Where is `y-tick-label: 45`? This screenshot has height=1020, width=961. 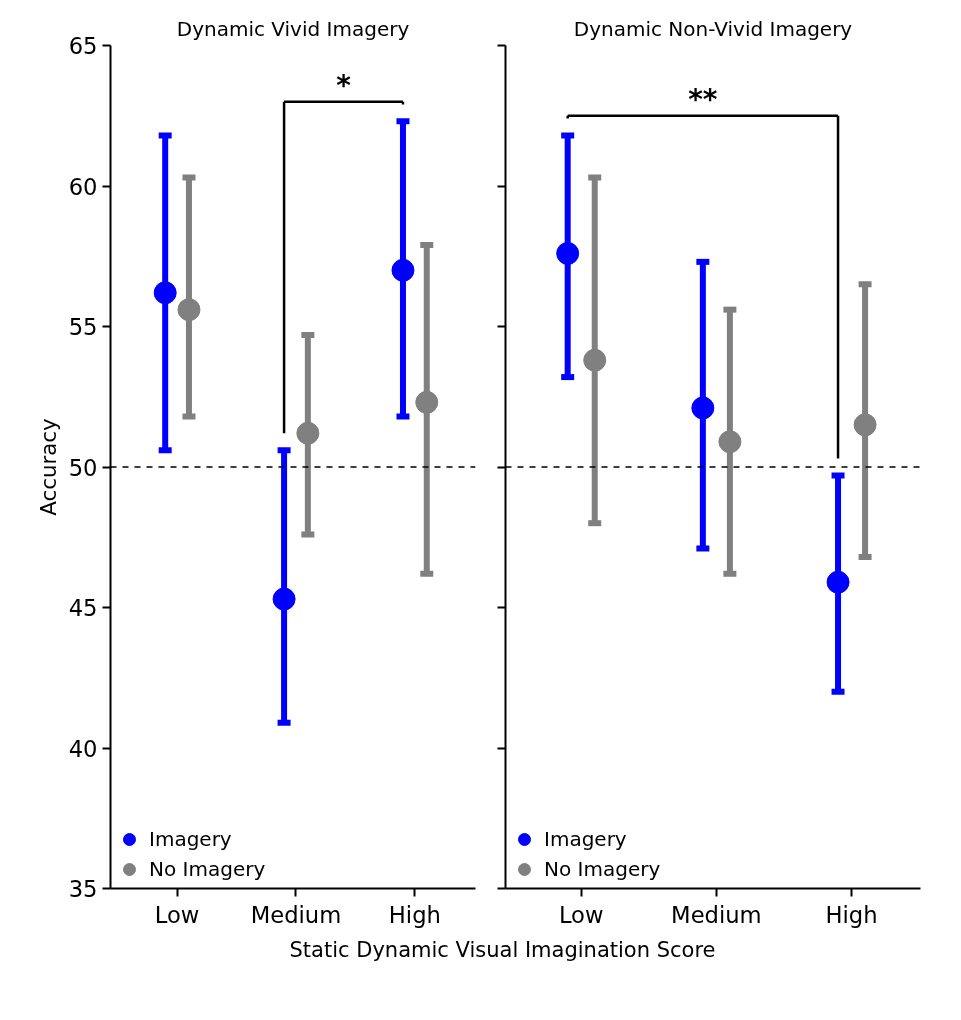
y-tick-label: 45 is located at coordinates (83, 608).